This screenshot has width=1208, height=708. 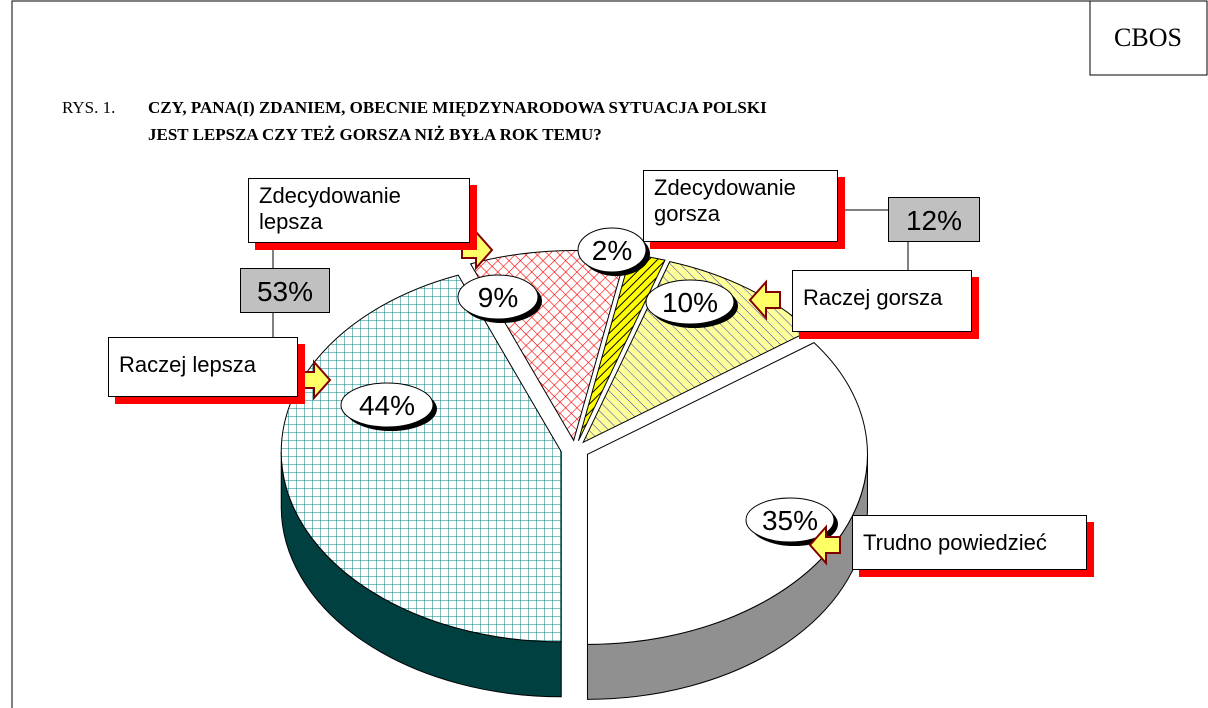 What do you see at coordinates (969, 542) in the screenshot?
I see `category-callout: Trudno powiedzieć` at bounding box center [969, 542].